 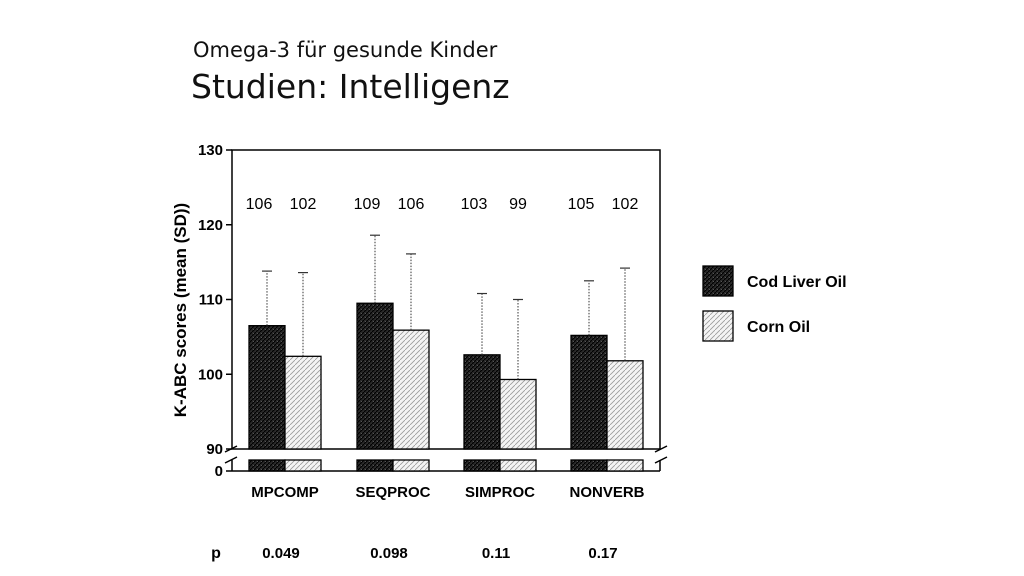 What do you see at coordinates (518, 204) in the screenshot?
I see `value-label: 99` at bounding box center [518, 204].